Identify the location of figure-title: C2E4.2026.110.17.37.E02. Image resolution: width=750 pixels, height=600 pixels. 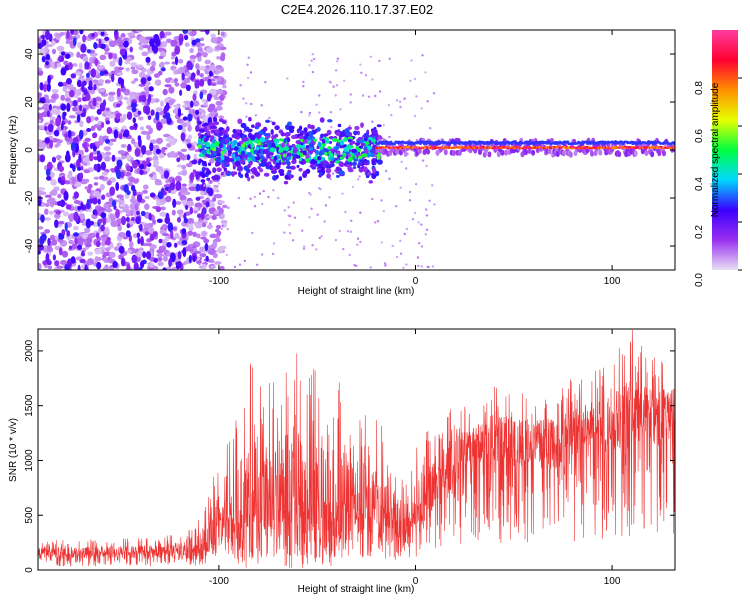
(357, 9).